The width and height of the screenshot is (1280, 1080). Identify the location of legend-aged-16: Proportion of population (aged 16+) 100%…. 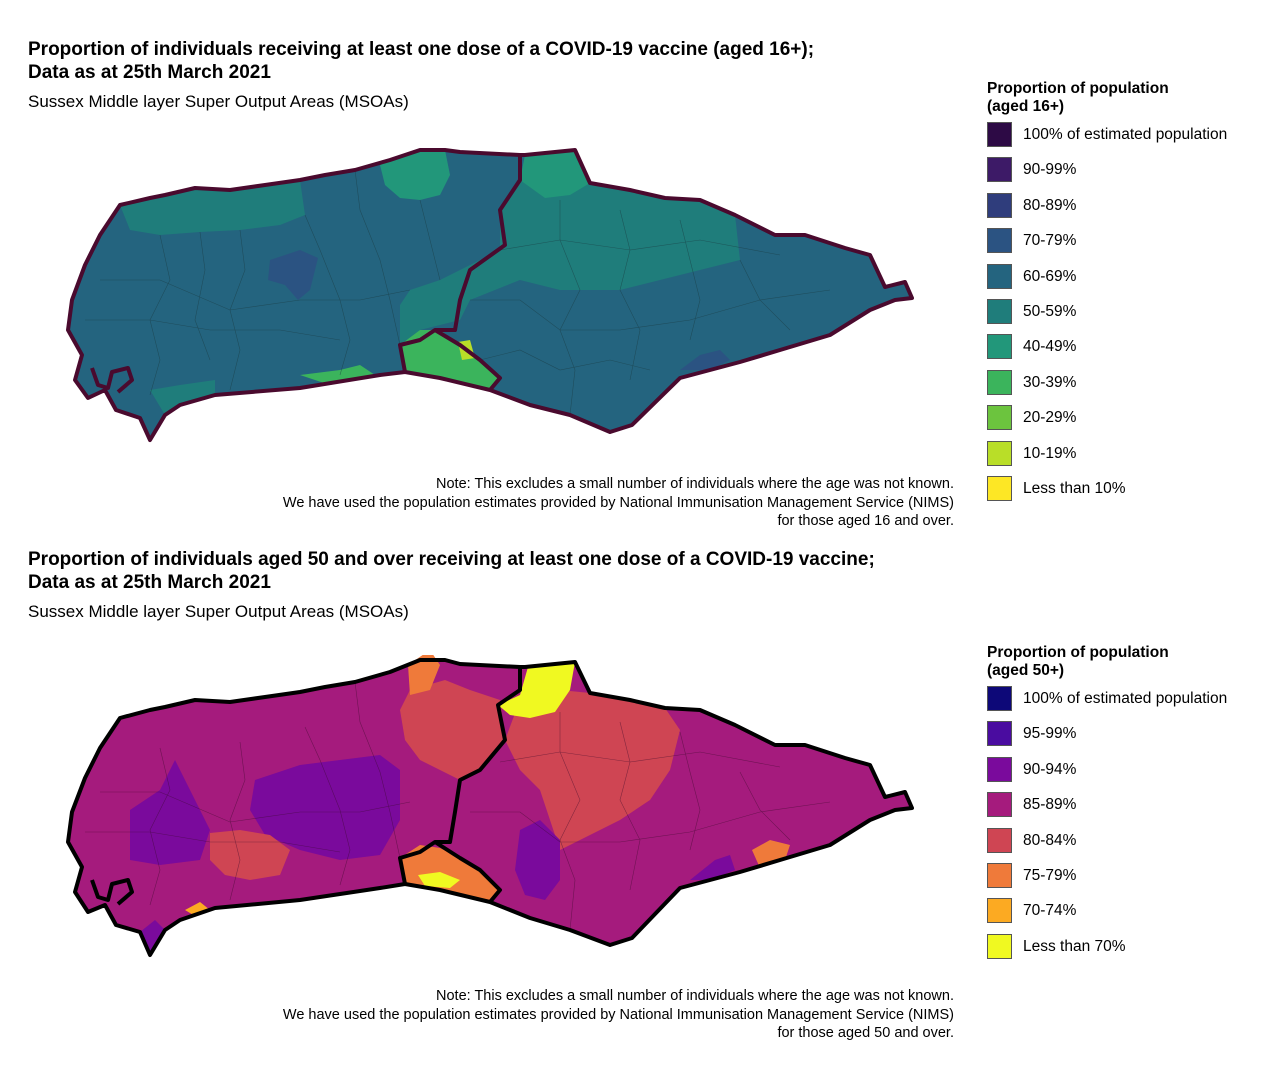
(1107, 295).